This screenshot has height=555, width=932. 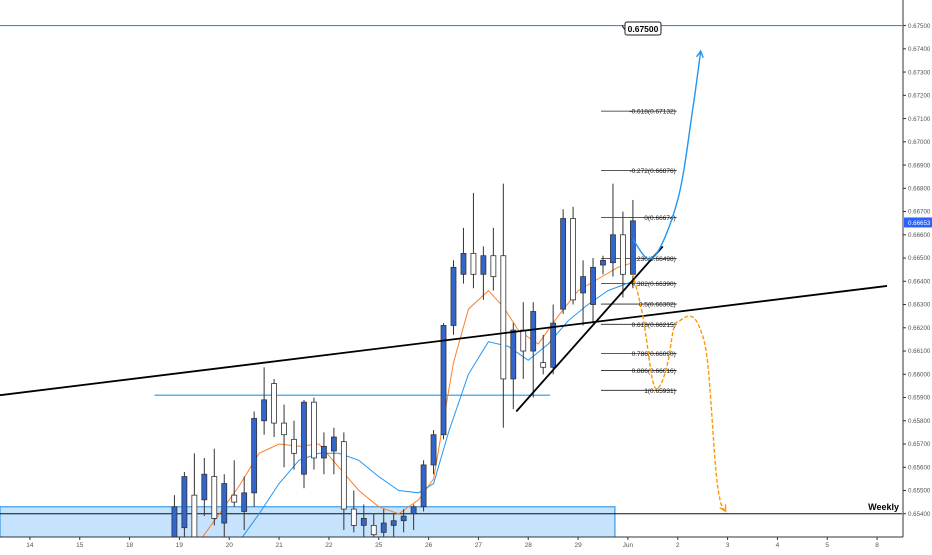 What do you see at coordinates (919, 235) in the screenshot?
I see `price-tick-label: 0.66600` at bounding box center [919, 235].